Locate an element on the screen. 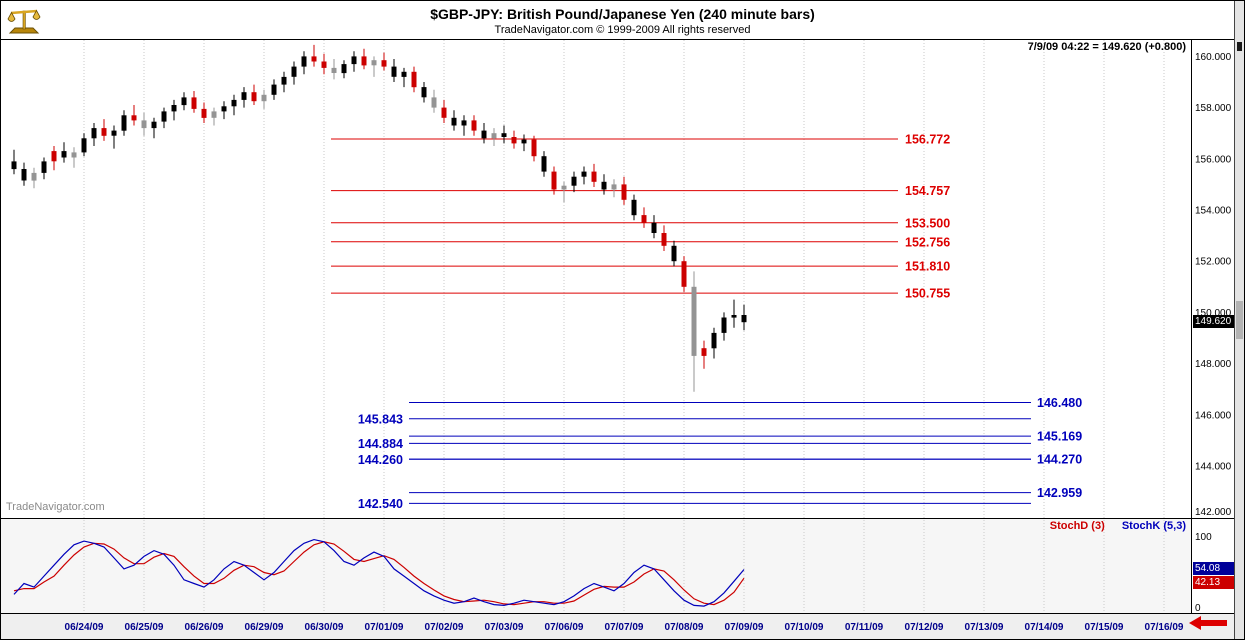 The image size is (1245, 640). svg-text: 156.000 is located at coordinates (1213, 159).